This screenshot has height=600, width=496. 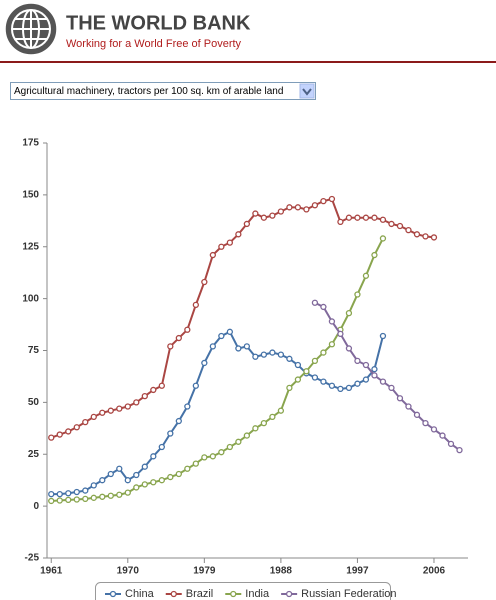 What do you see at coordinates (204, 571) in the screenshot?
I see `x-tick-label: 1979` at bounding box center [204, 571].